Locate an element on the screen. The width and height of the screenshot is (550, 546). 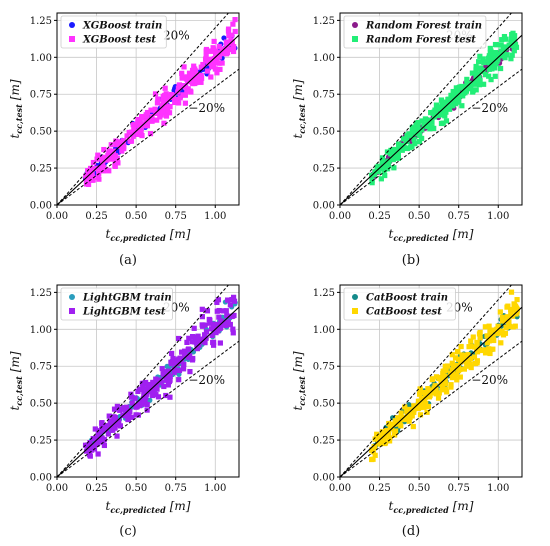
legend-label: LightGBM test is located at coordinates (124, 312).